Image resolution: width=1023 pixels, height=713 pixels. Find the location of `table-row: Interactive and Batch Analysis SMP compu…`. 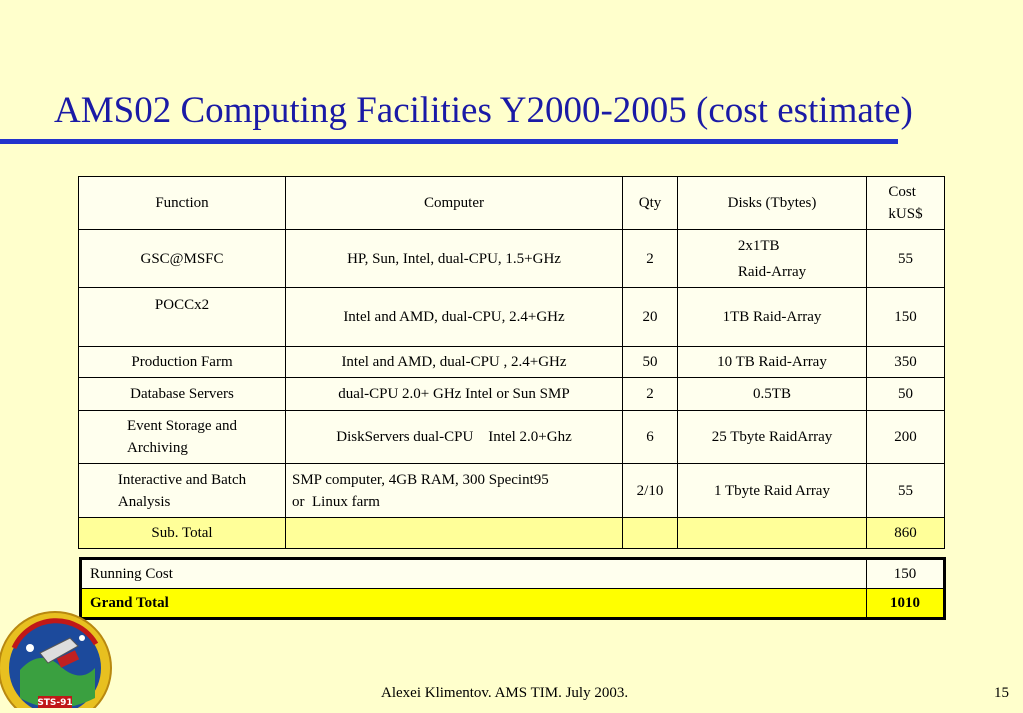

table-row: Interactive and Batch Analysis SMP compu… is located at coordinates (511, 490).